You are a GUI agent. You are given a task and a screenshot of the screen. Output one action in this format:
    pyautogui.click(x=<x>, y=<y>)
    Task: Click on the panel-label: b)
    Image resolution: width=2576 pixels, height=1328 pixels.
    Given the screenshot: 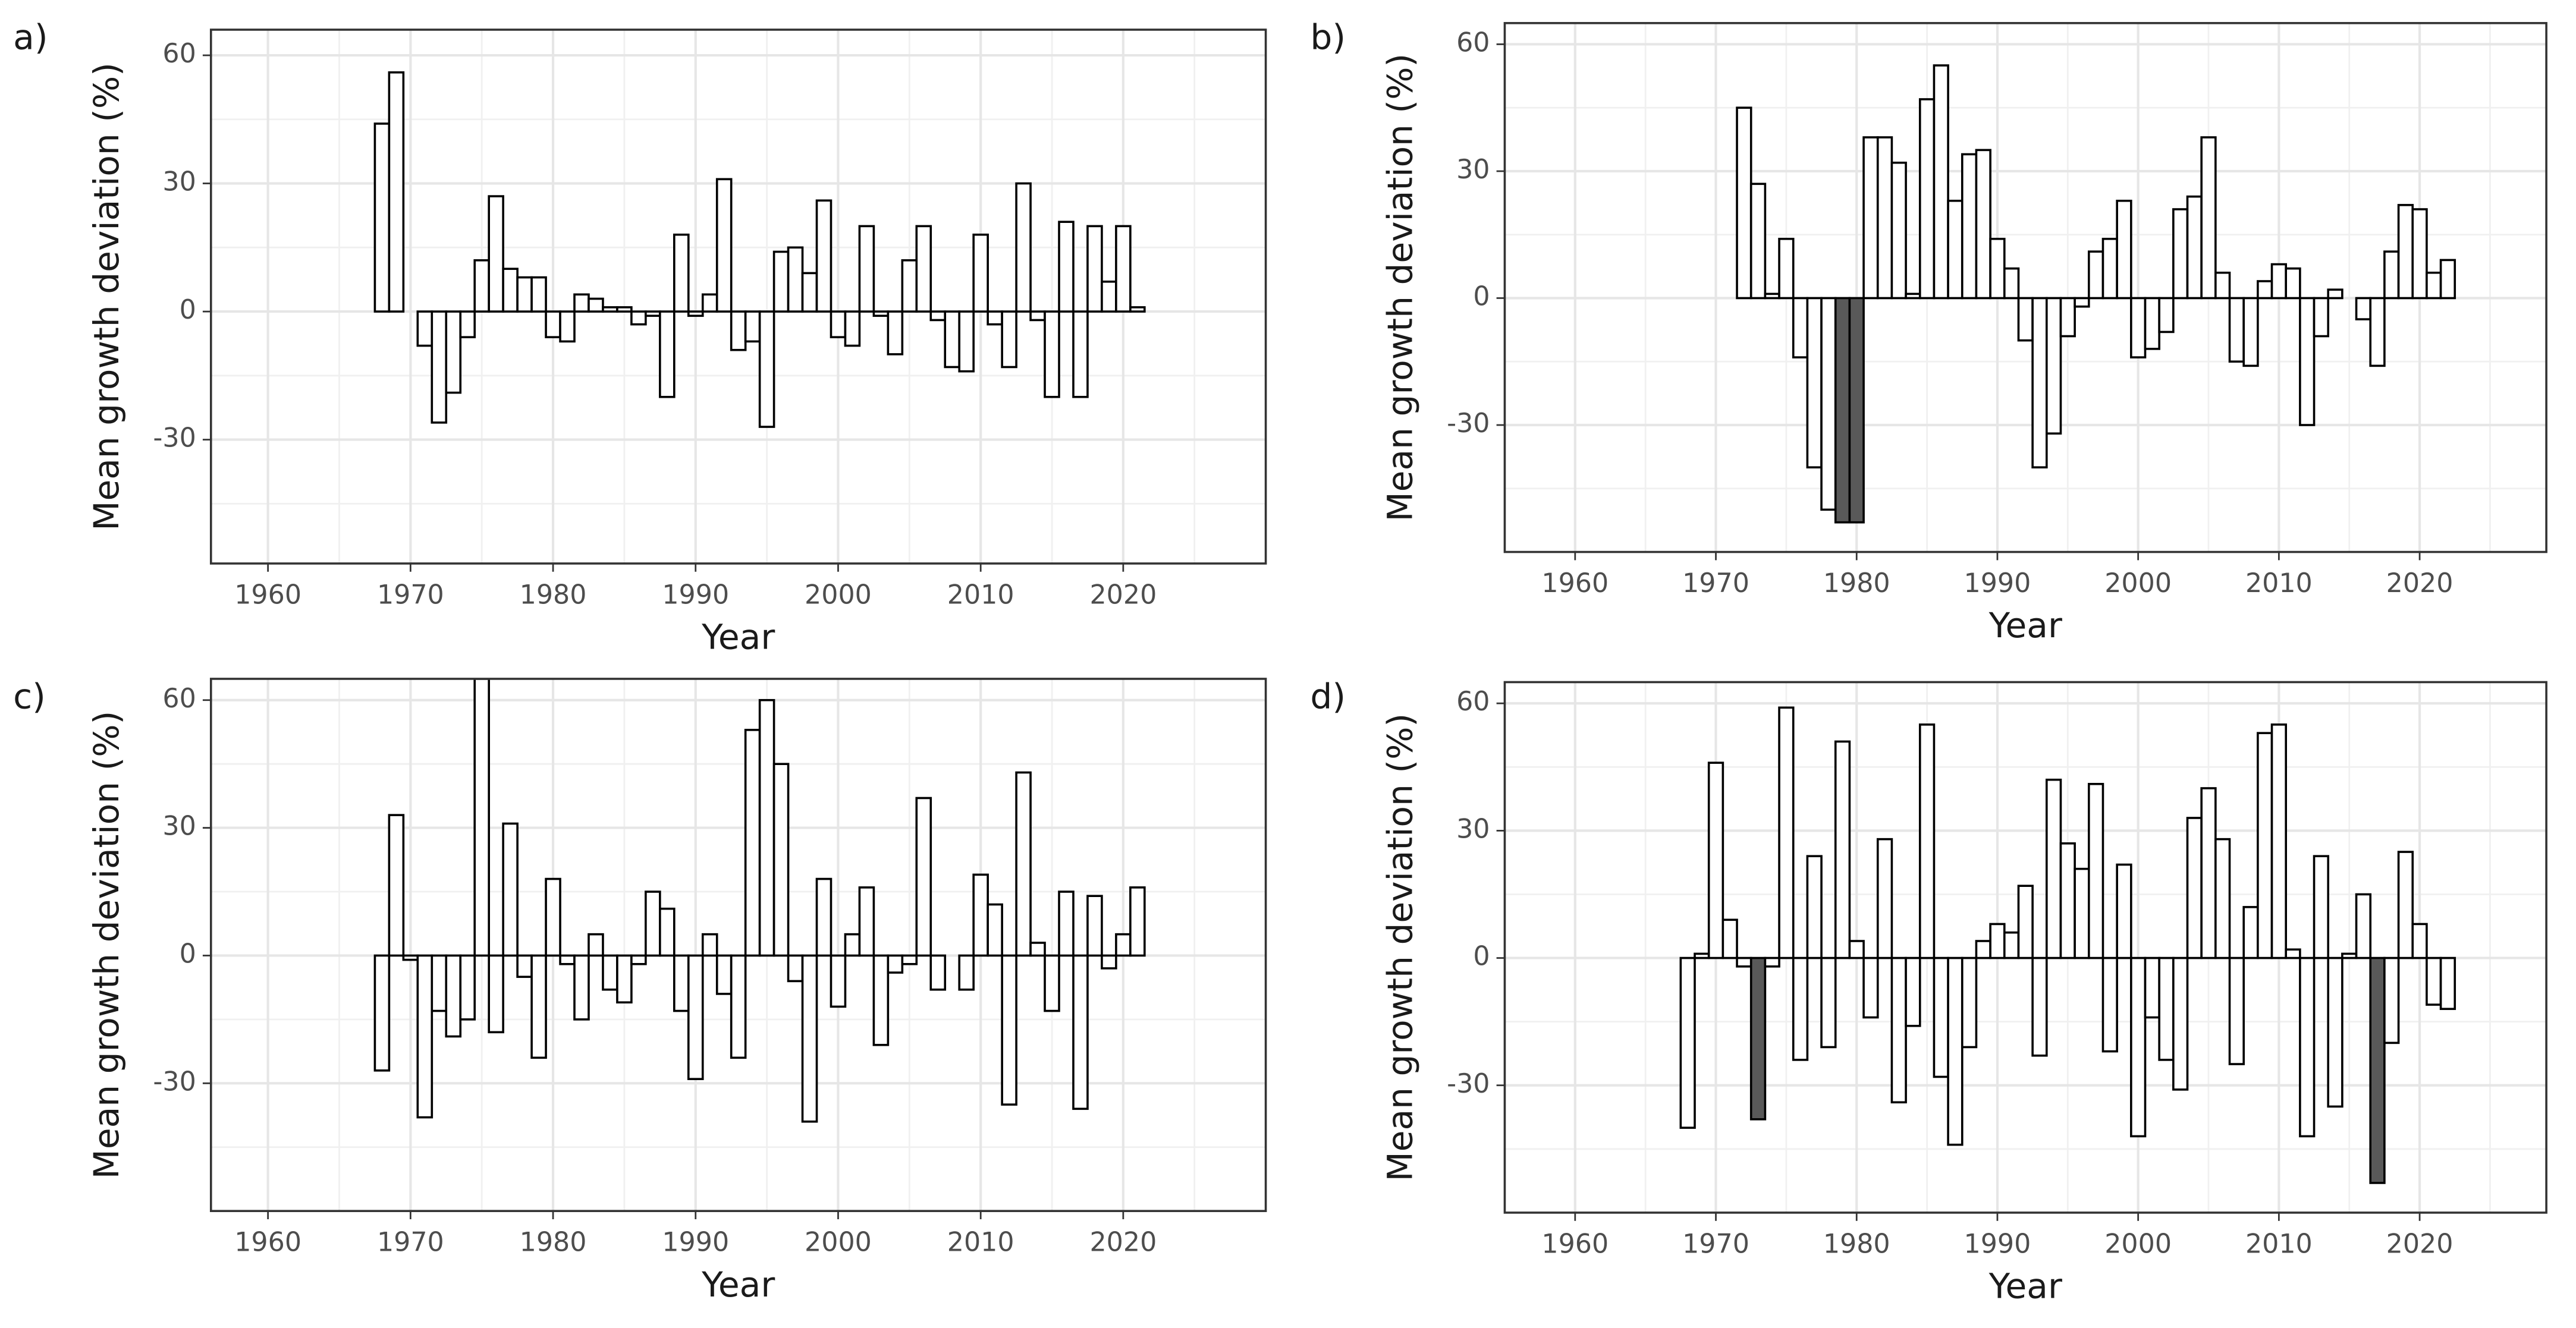 What is the action you would take?
    pyautogui.click(x=1328, y=37)
    